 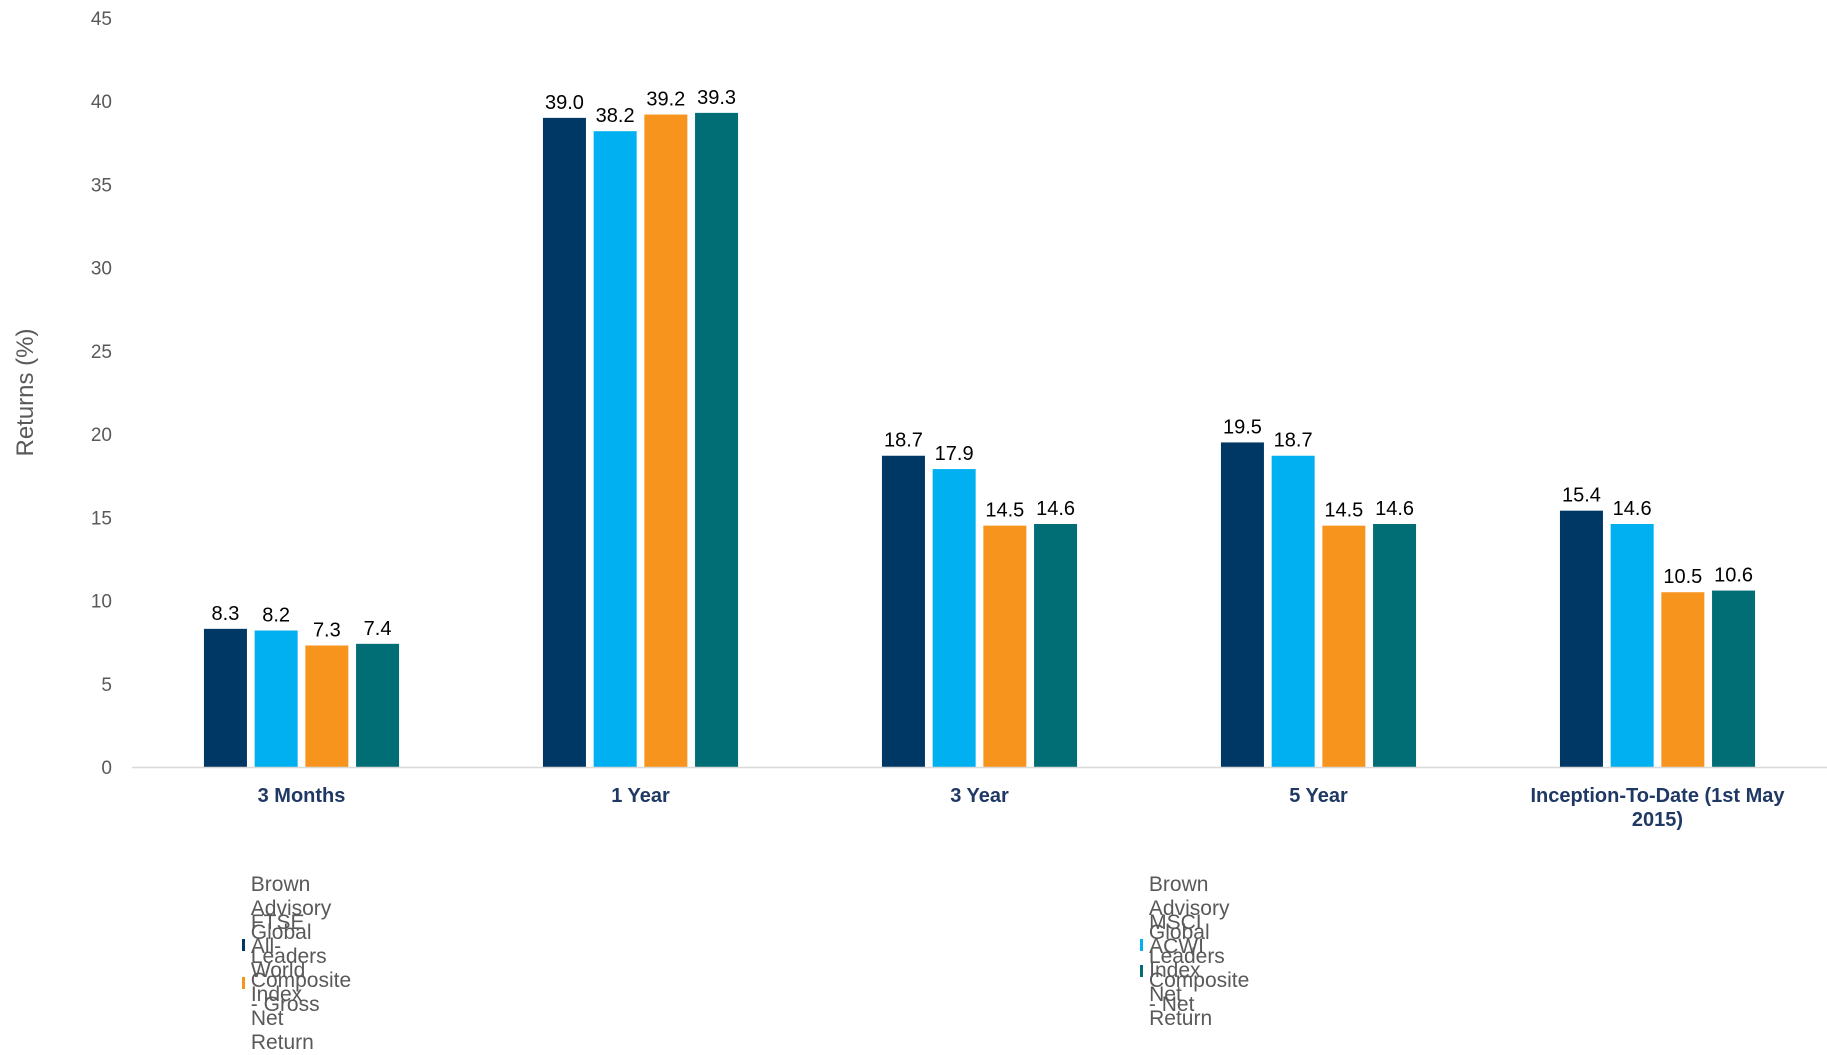 What do you see at coordinates (327, 630) in the screenshot?
I see `data-label: 7.3` at bounding box center [327, 630].